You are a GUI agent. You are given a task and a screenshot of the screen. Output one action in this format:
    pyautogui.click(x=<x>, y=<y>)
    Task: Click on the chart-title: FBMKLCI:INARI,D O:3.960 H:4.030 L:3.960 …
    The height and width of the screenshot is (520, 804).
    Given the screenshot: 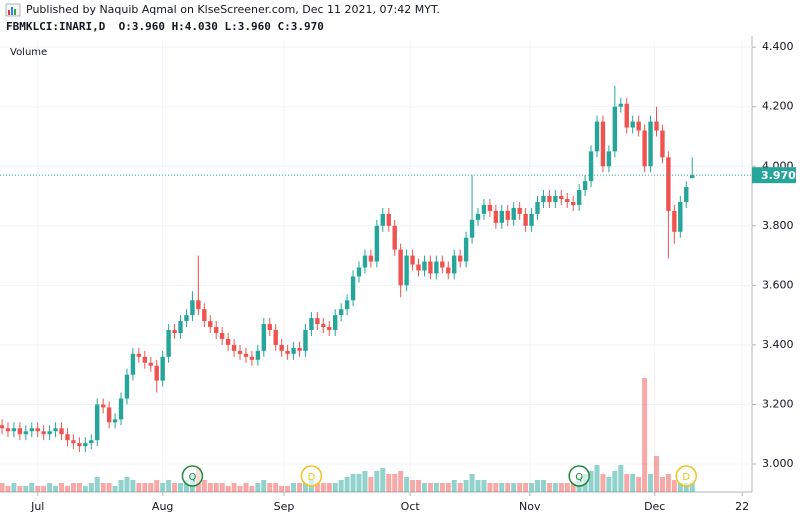 What is the action you would take?
    pyautogui.click(x=165, y=26)
    